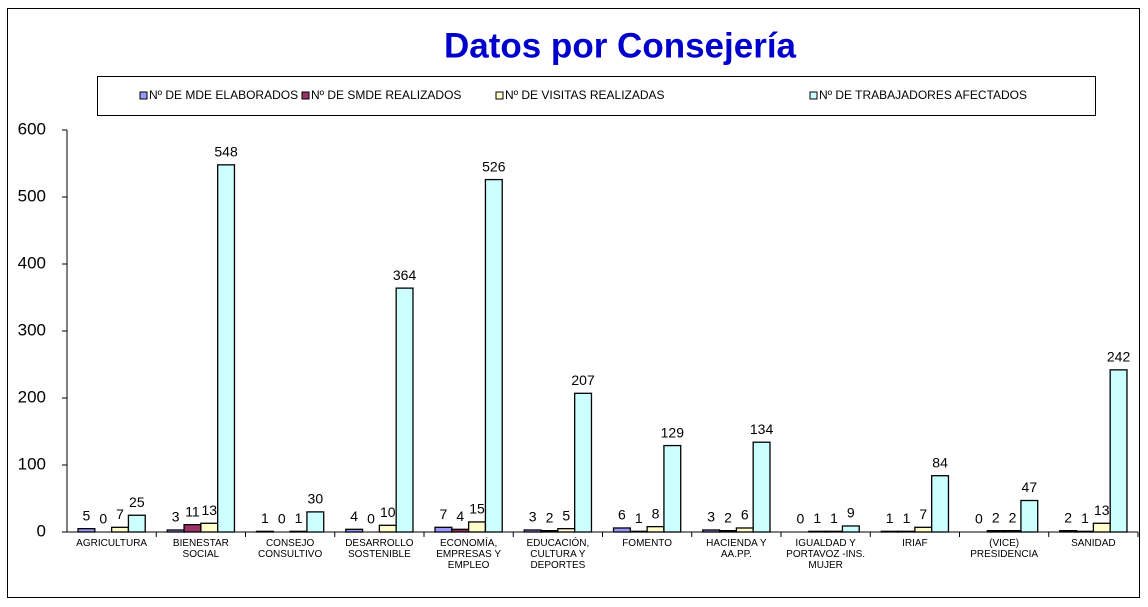  What do you see at coordinates (647, 543) in the screenshot?
I see `x-tick-label: FOMENTO` at bounding box center [647, 543].